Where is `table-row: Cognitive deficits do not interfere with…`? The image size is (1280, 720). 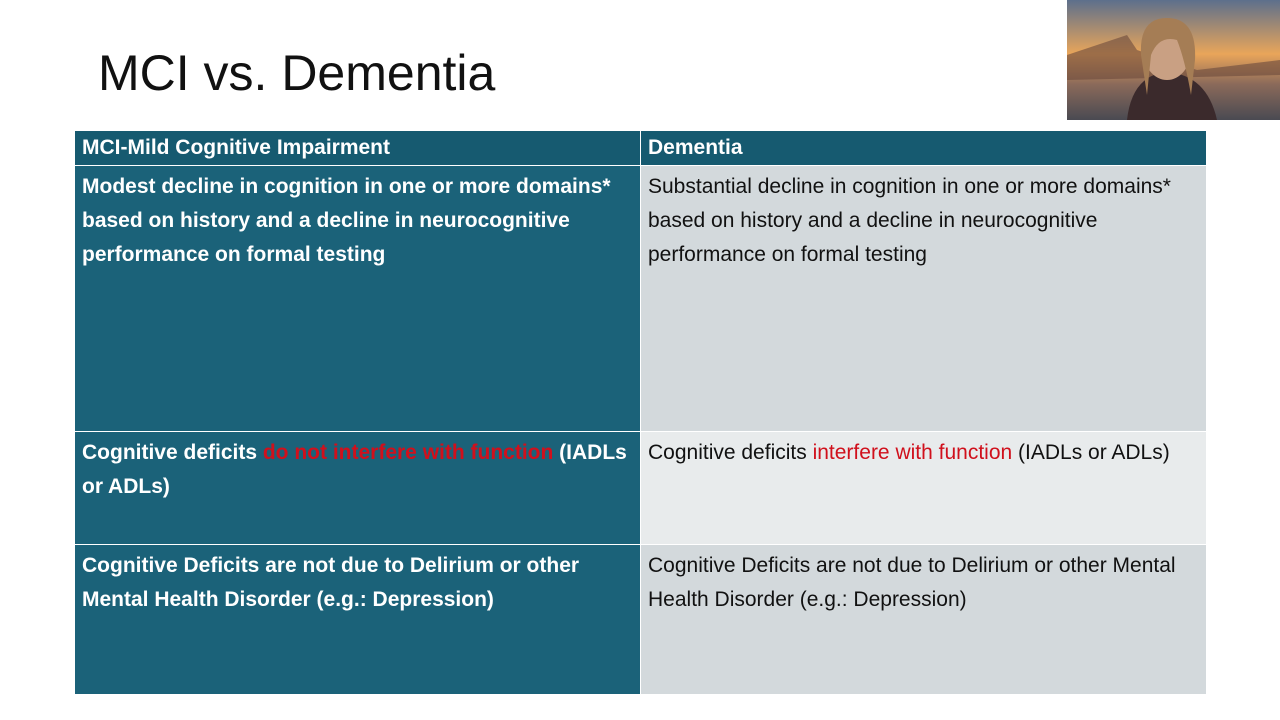
table-row: Cognitive deficits do not interfere with… is located at coordinates (640, 488).